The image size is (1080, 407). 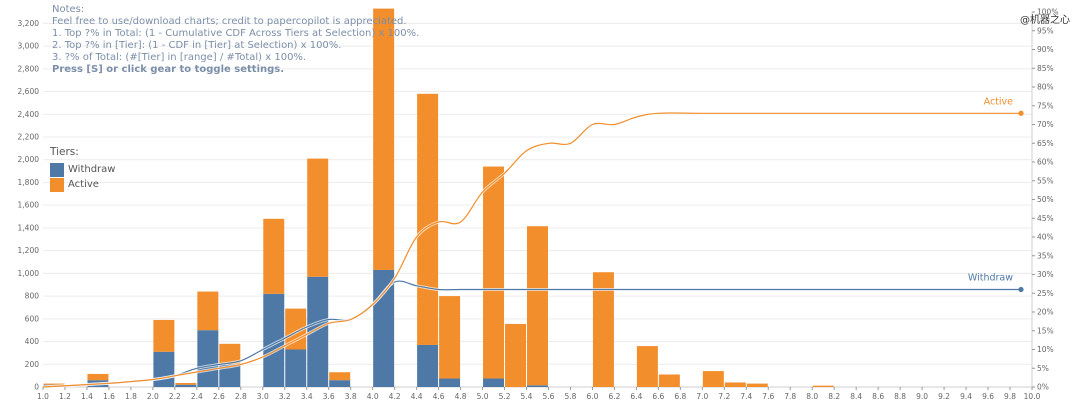 I want to click on x-tick-label: 6.4, so click(x=636, y=396).